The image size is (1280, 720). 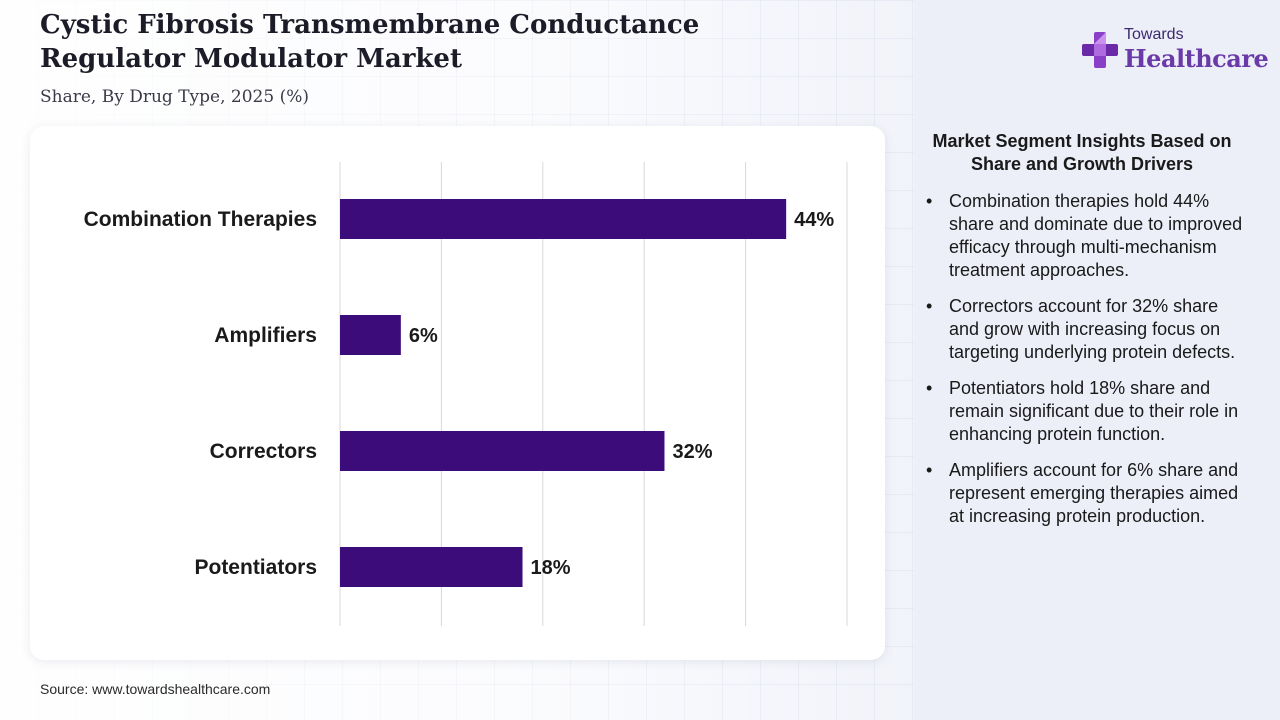 I want to click on category-label: Amplifiers, so click(x=265, y=335).